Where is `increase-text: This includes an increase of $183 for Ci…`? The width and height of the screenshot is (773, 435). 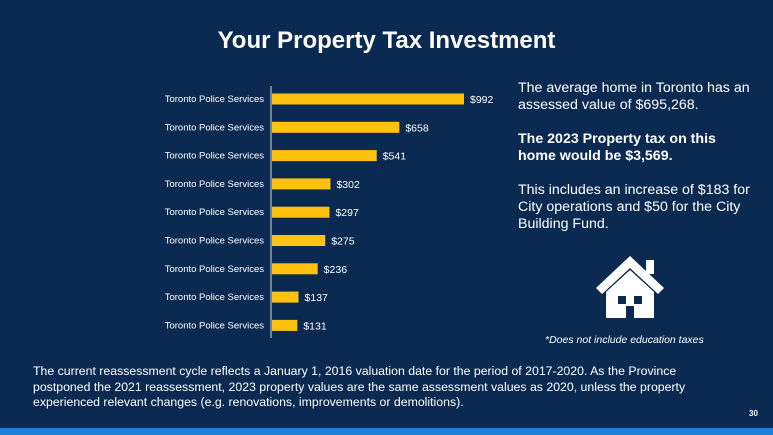
increase-text: This includes an increase of $183 for Ci… is located at coordinates (634, 207).